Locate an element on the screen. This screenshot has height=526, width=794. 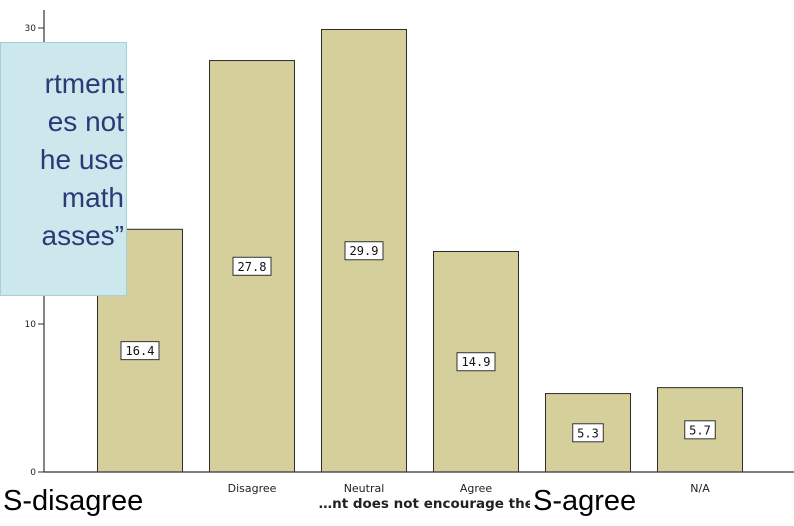
quote-text: rtment es not he use math asses” is located at coordinates (81, 159).